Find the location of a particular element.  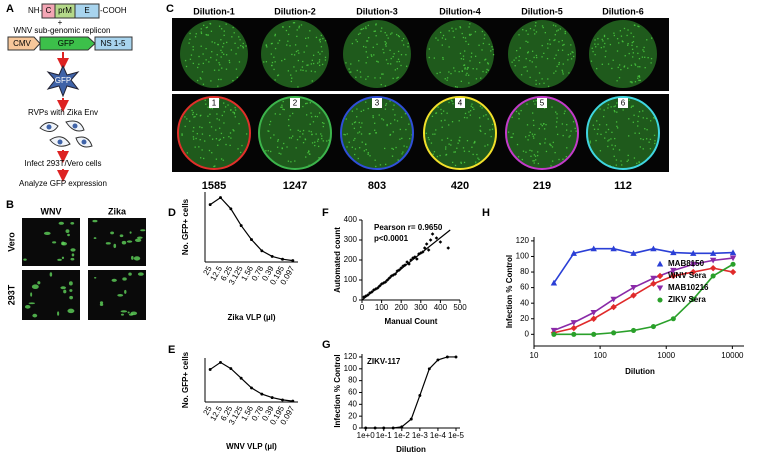

legend-label: ZIKV Sera is located at coordinates (687, 299).